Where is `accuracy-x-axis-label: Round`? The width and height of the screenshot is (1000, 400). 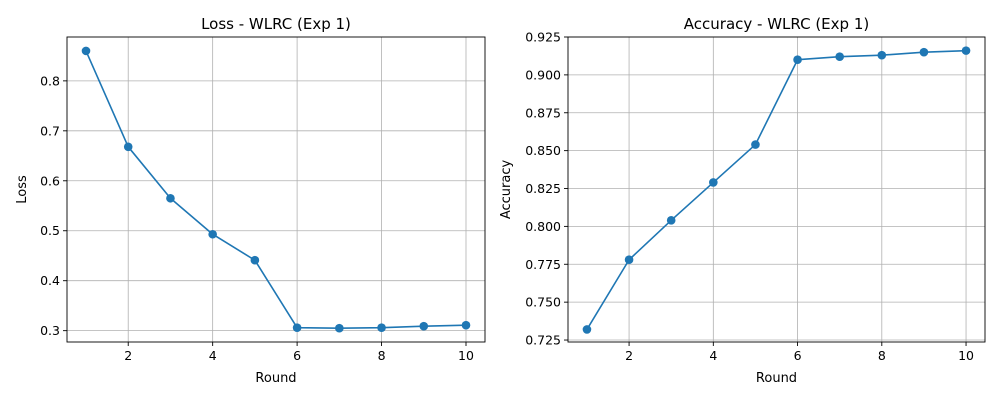
accuracy-x-axis-label: Round is located at coordinates (776, 378).